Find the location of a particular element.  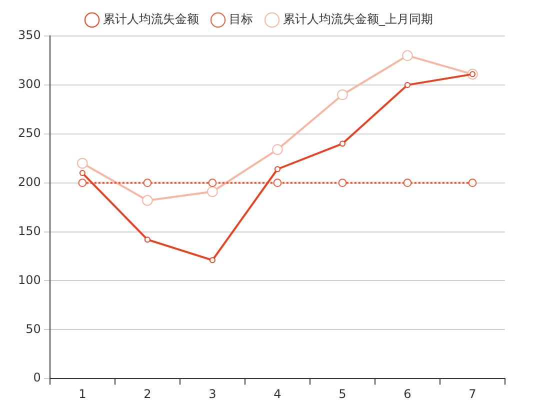

x-tick-label: 4 is located at coordinates (278, 393).